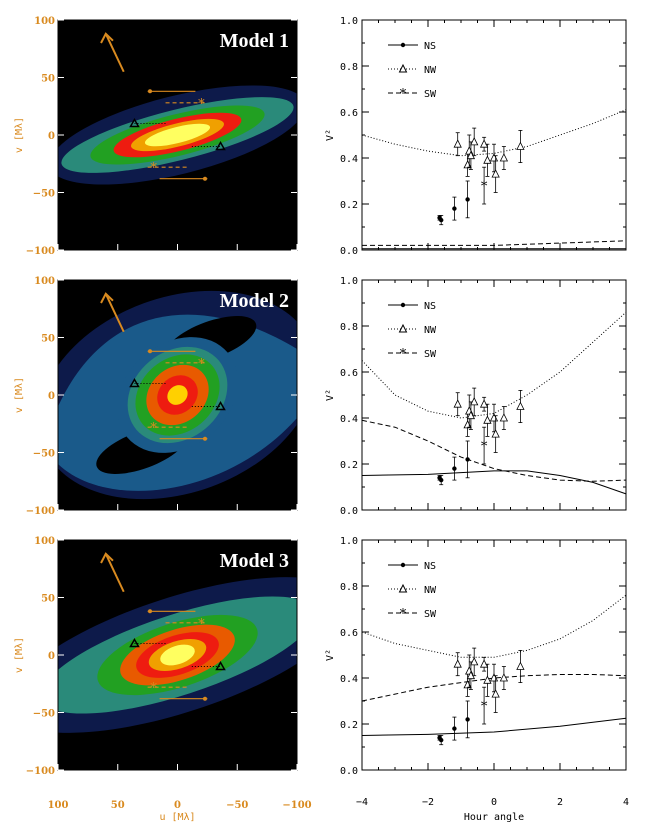  Describe the element at coordinates (237, 805) in the screenshot. I see `x-tick-label: −50` at that location.